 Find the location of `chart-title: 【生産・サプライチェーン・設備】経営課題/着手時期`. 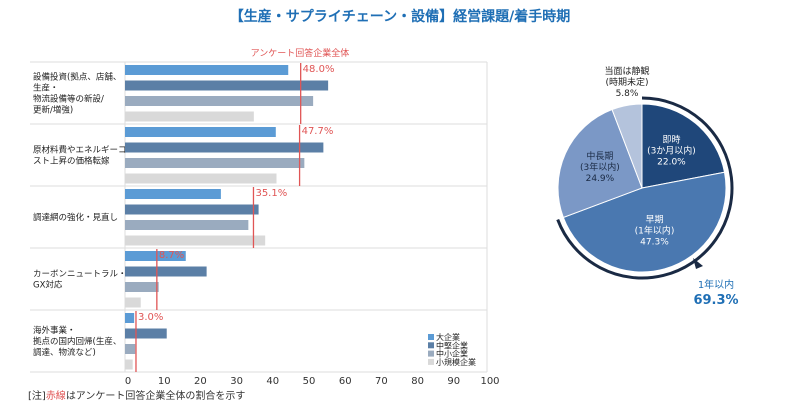

chart-title: 【生産・サプライチェーン・設備】経営課題/着手時期 is located at coordinates (400, 17).